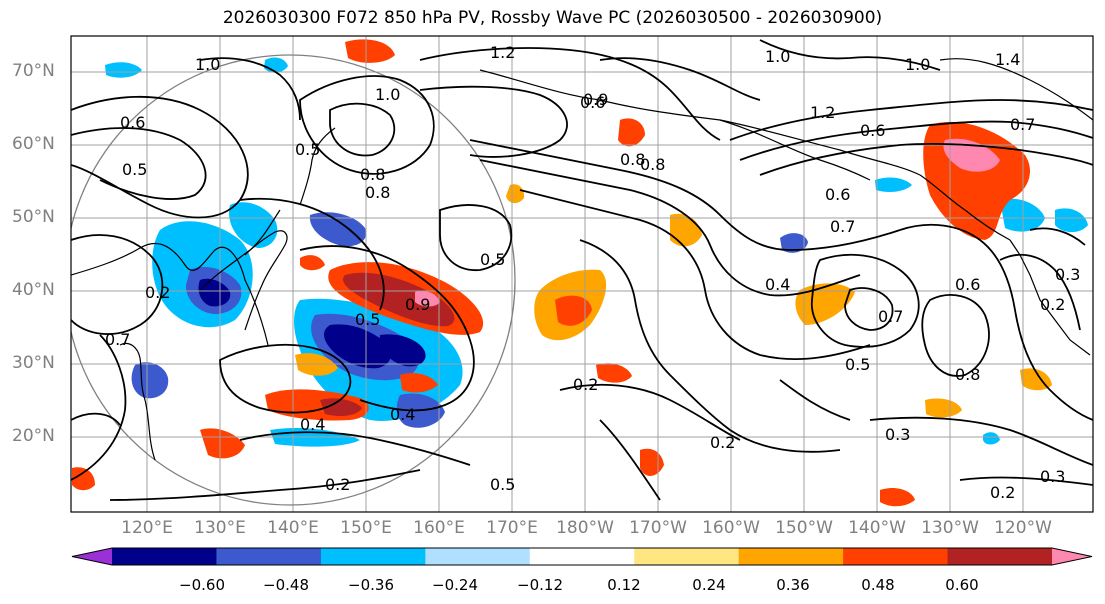 The width and height of the screenshot is (1105, 604). Describe the element at coordinates (1007, 59) in the screenshot. I see `contour-label: 1.4` at that location.